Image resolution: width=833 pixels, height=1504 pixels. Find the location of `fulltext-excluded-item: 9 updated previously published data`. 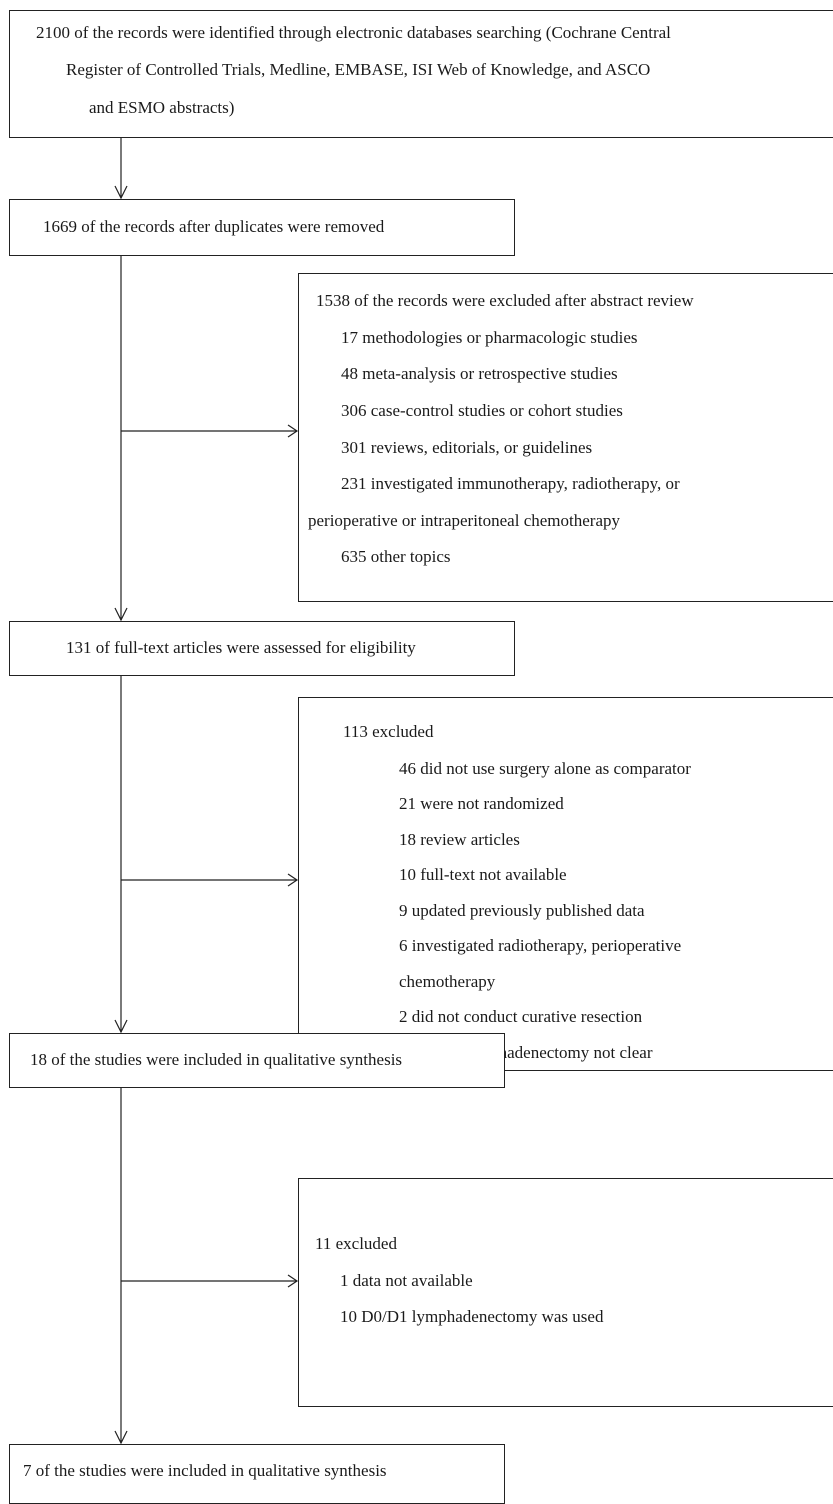

fulltext-excluded-item: 9 updated previously published data is located at coordinates (522, 910).